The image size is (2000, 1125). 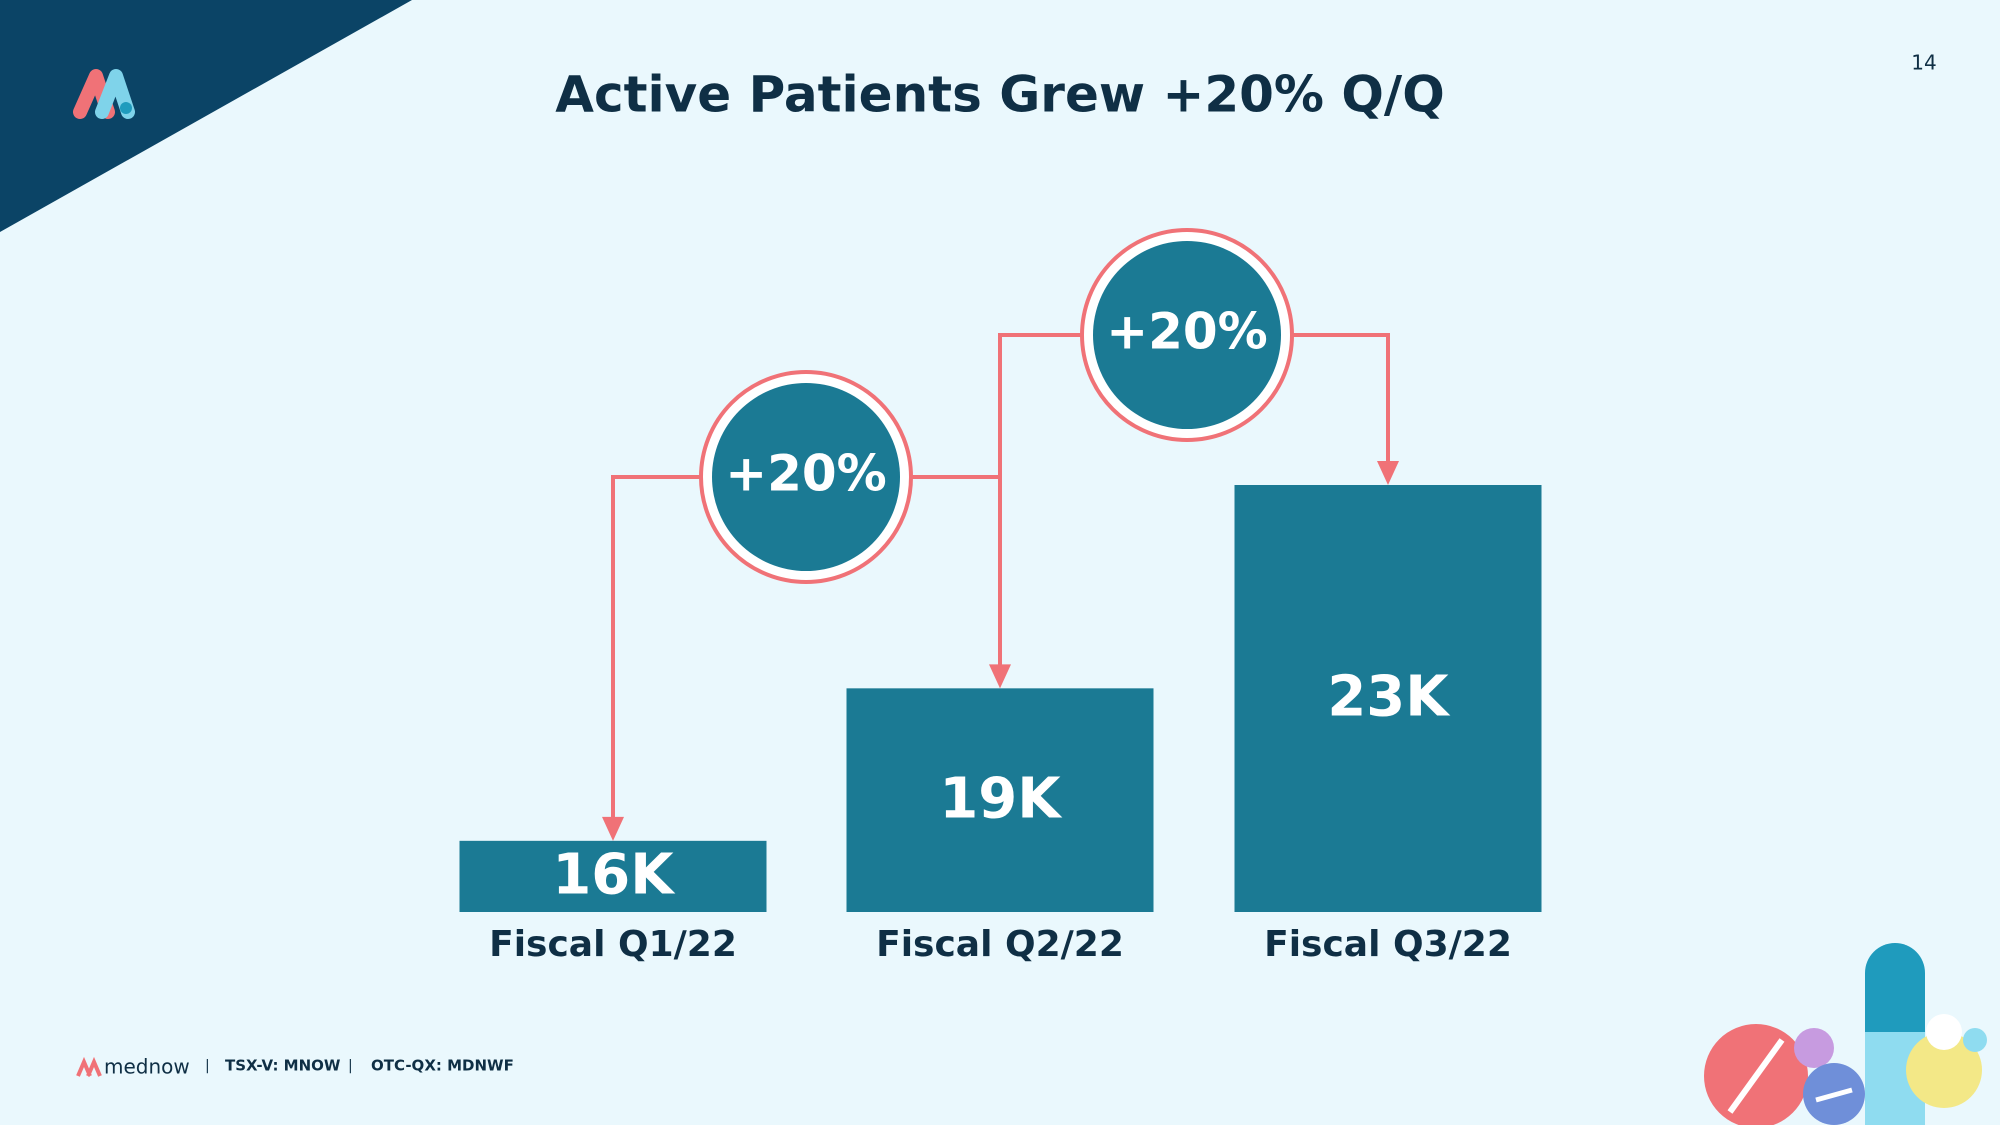 I want to click on page-number: 14, so click(x=1923, y=63).